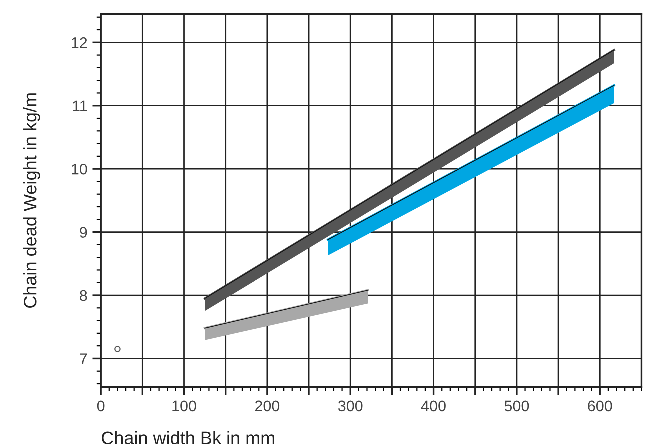 The image size is (665, 444). What do you see at coordinates (184, 406) in the screenshot?
I see `x-tick-label: 100` at bounding box center [184, 406].